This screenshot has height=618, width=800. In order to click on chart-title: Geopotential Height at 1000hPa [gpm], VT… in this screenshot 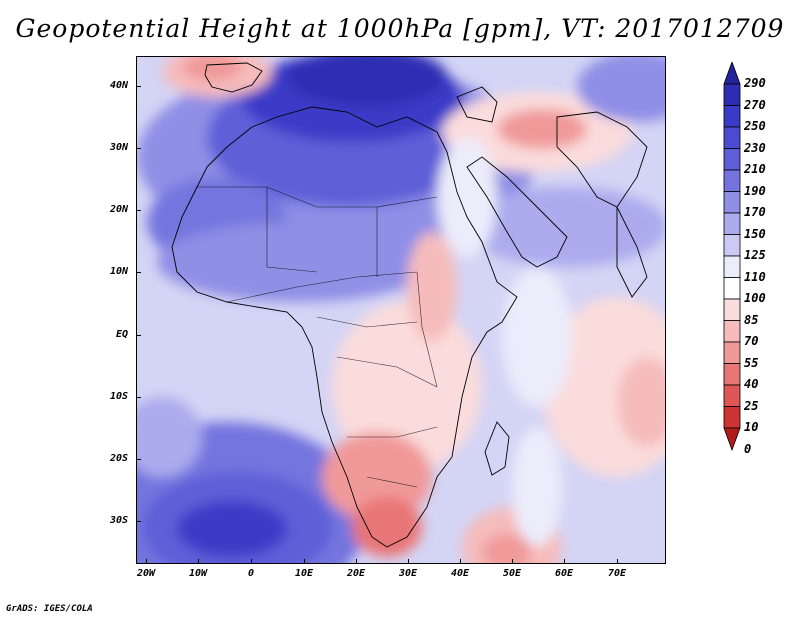, I will do `click(400, 28)`.